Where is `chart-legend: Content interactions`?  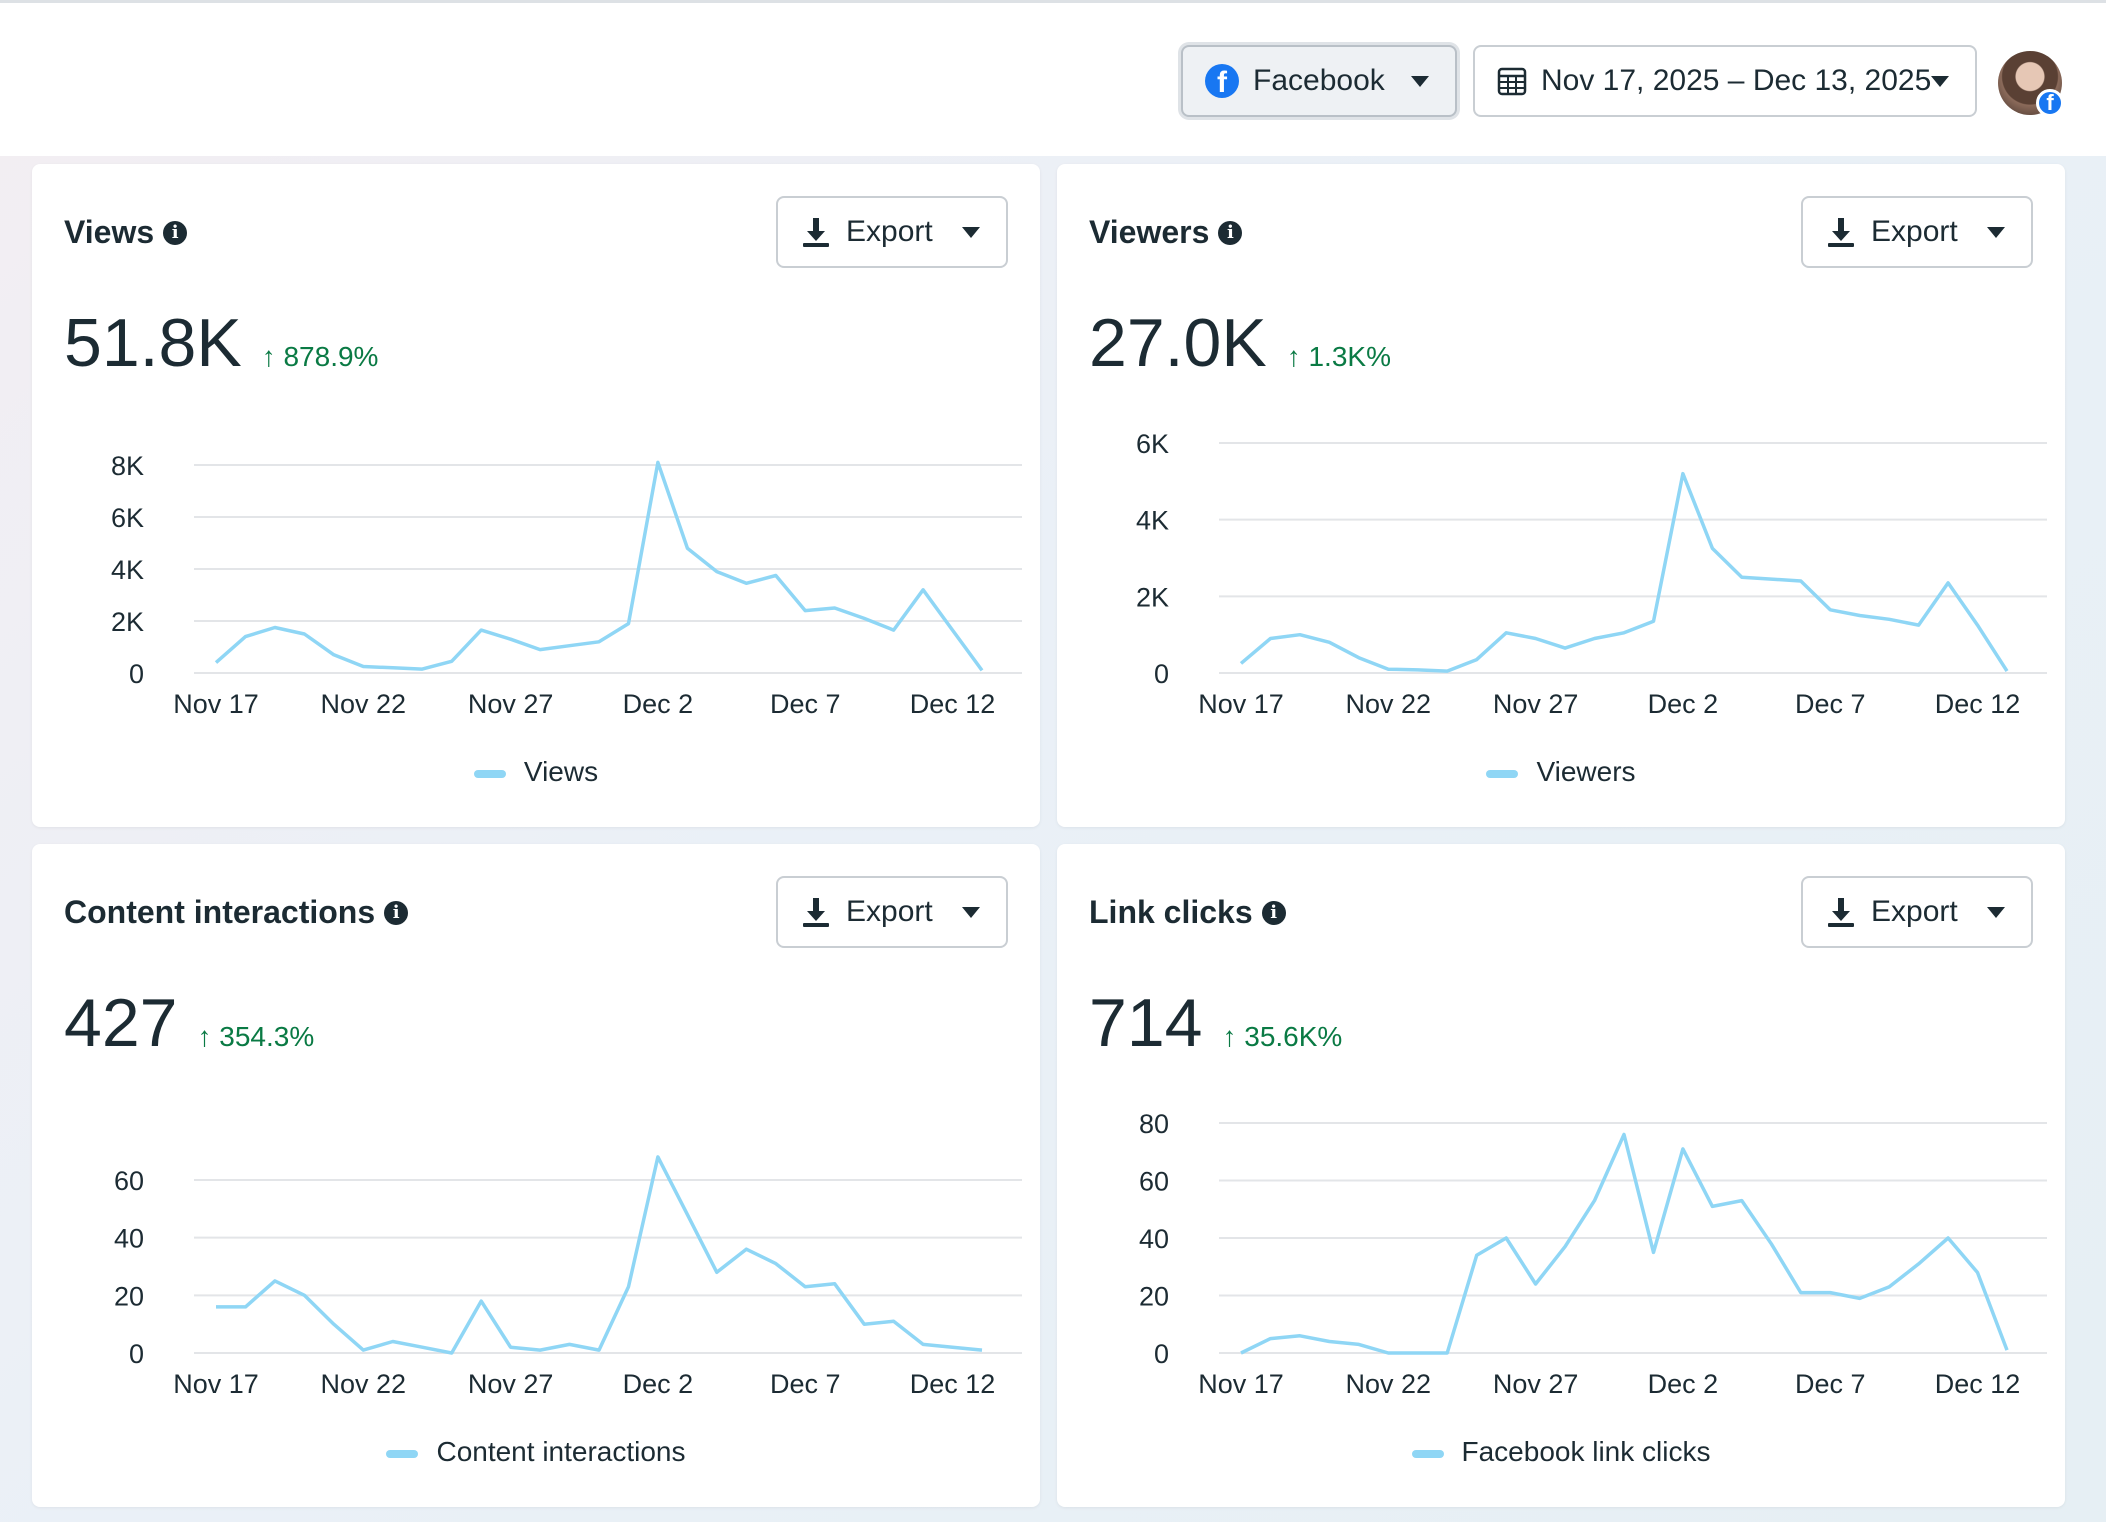
chart-legend: Content interactions is located at coordinates (536, 1452).